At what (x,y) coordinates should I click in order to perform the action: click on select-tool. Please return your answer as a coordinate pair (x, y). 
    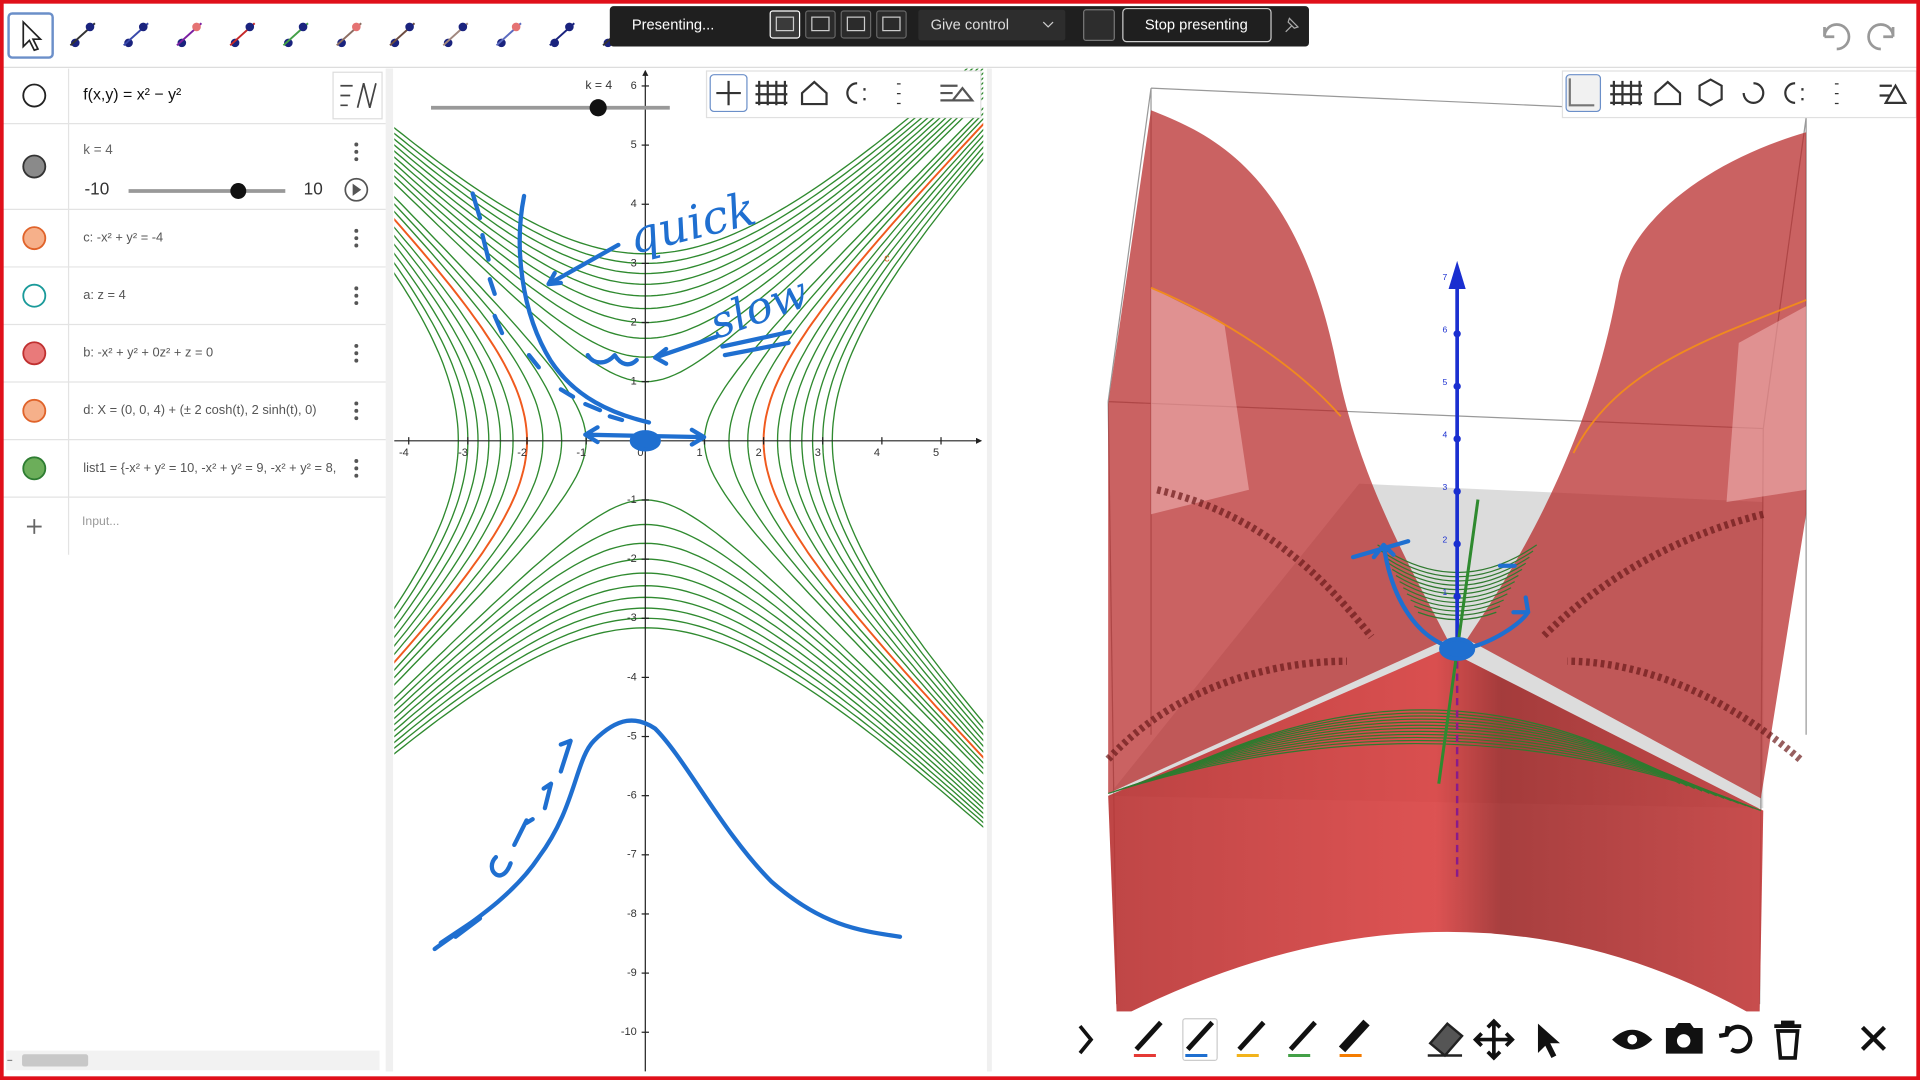
    Looking at the image, I should click on (1548, 1040).